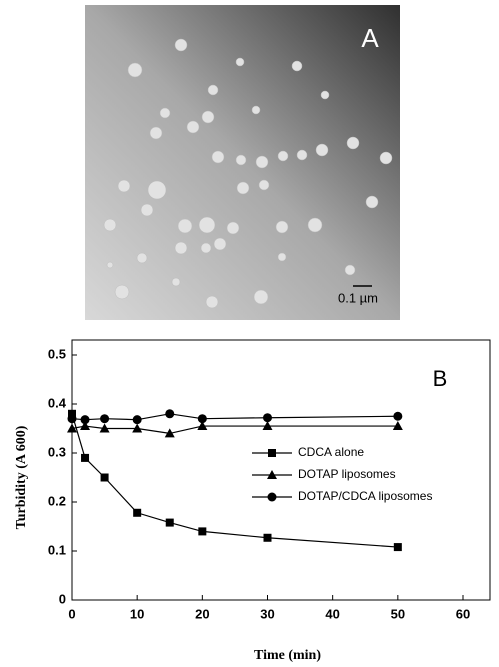  I want to click on y-tick-label: 0.2, so click(57, 500).